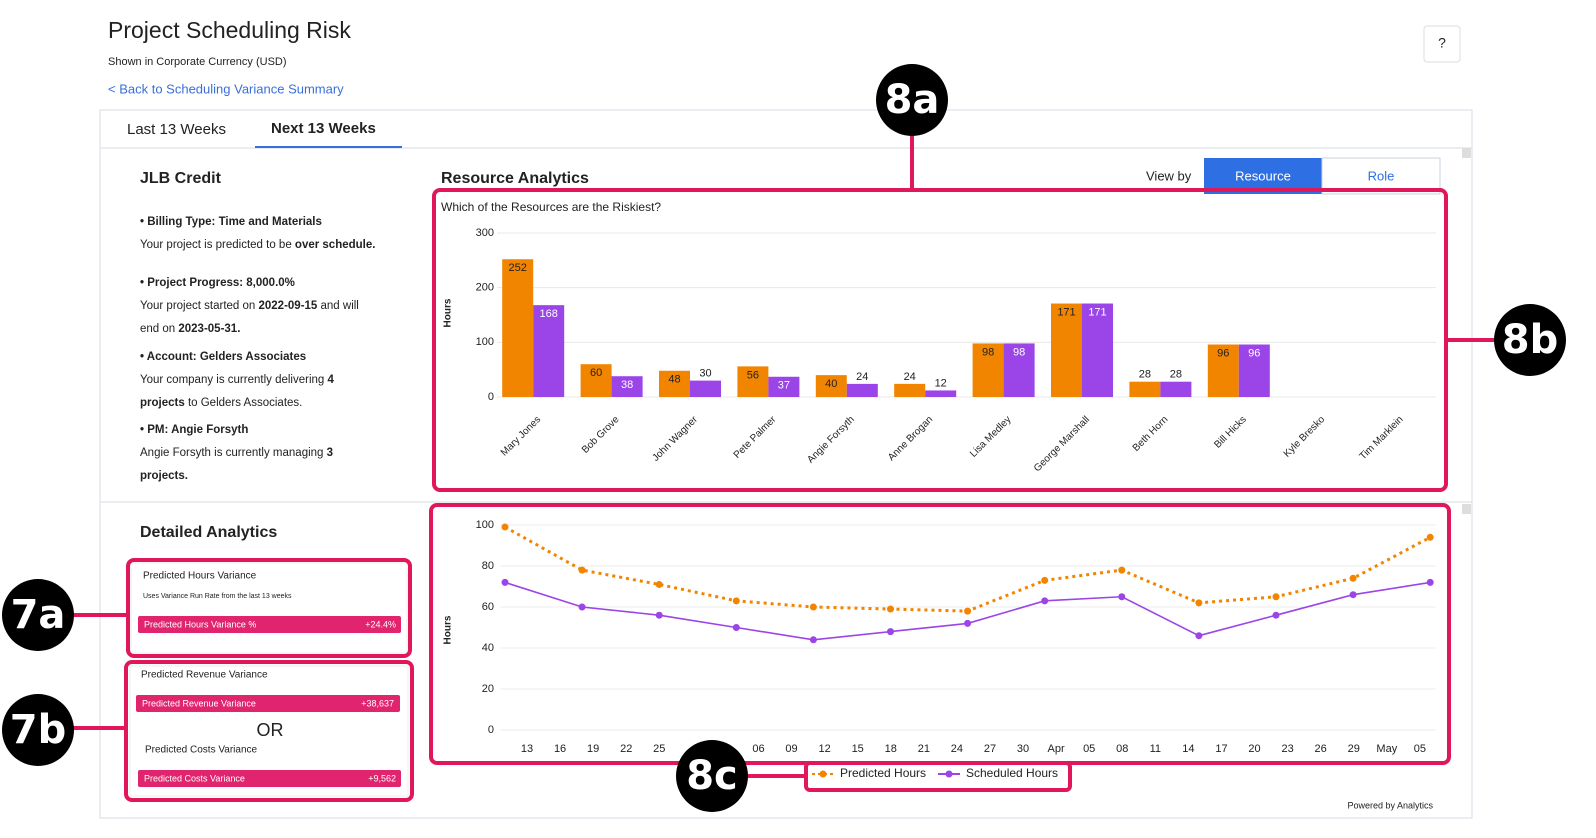  What do you see at coordinates (527, 749) in the screenshot?
I see `x-tick-label: 13` at bounding box center [527, 749].